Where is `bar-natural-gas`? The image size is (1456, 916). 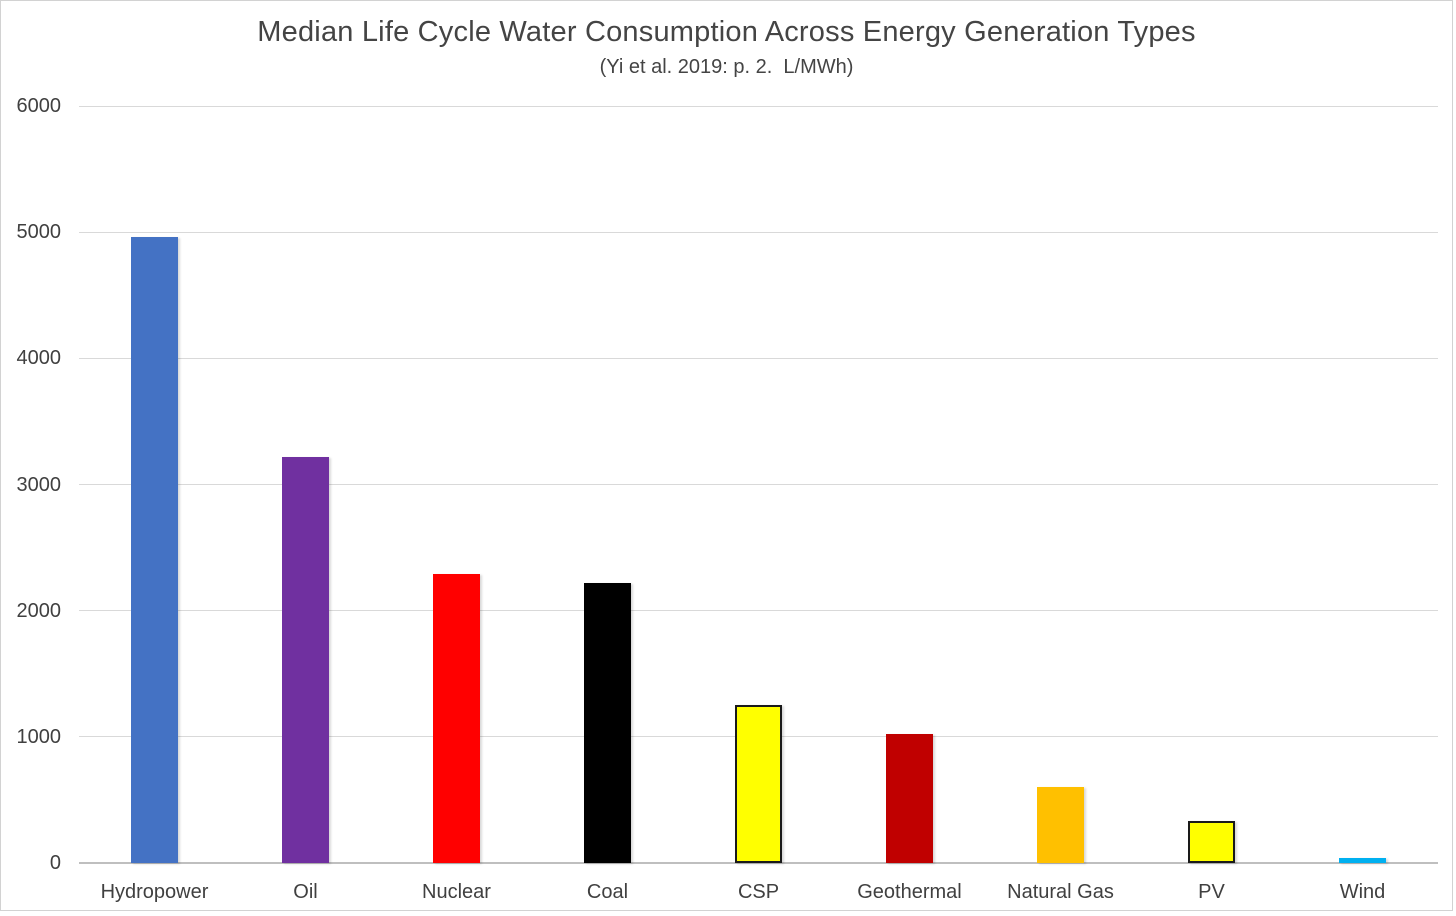 bar-natural-gas is located at coordinates (1060, 825).